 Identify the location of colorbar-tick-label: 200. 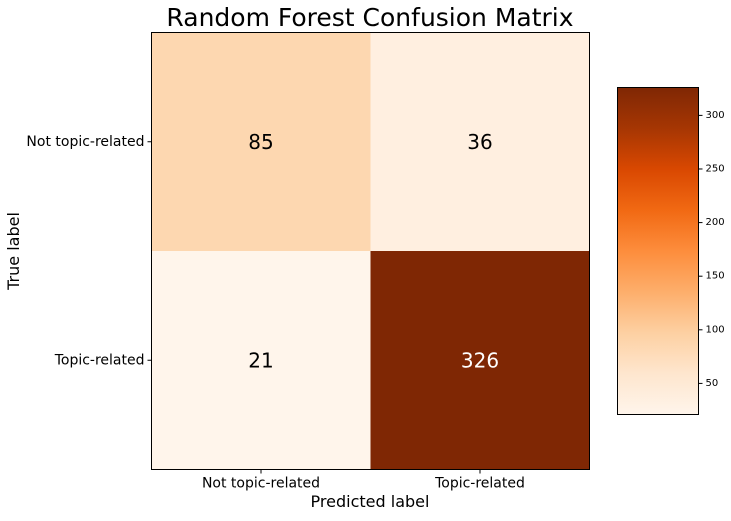
(715, 222).